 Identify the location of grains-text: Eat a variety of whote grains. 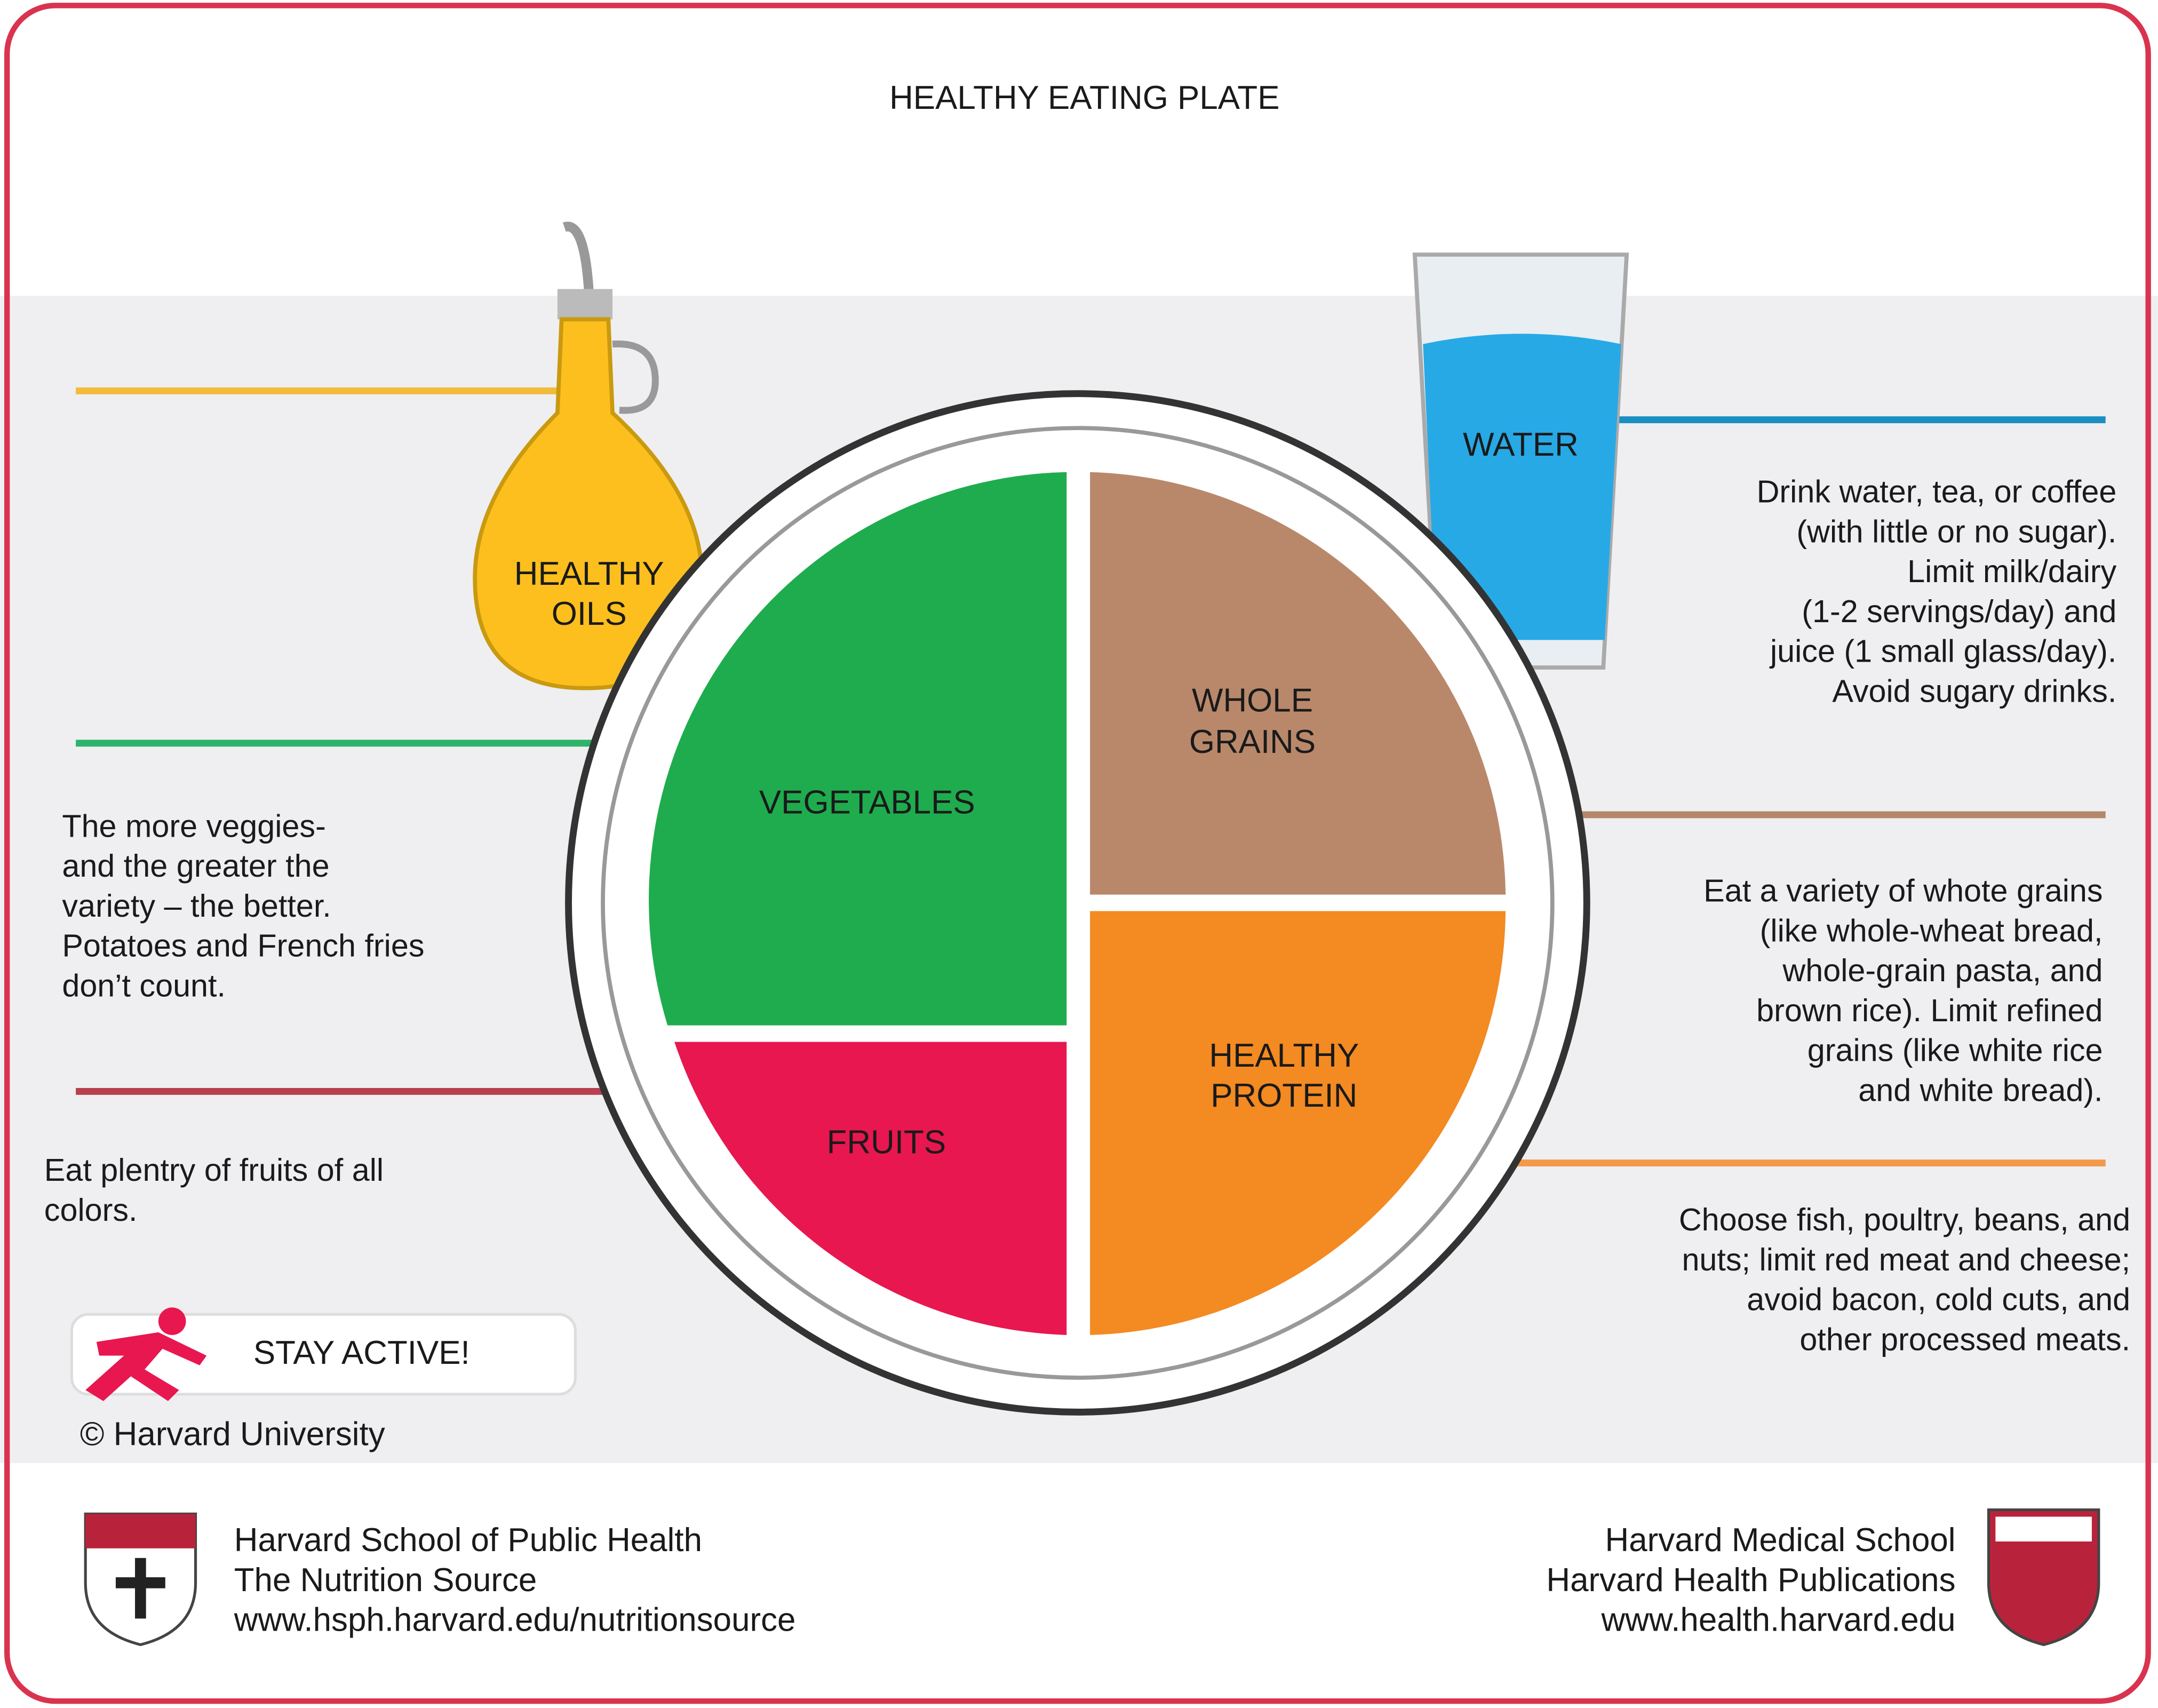
(1903, 890).